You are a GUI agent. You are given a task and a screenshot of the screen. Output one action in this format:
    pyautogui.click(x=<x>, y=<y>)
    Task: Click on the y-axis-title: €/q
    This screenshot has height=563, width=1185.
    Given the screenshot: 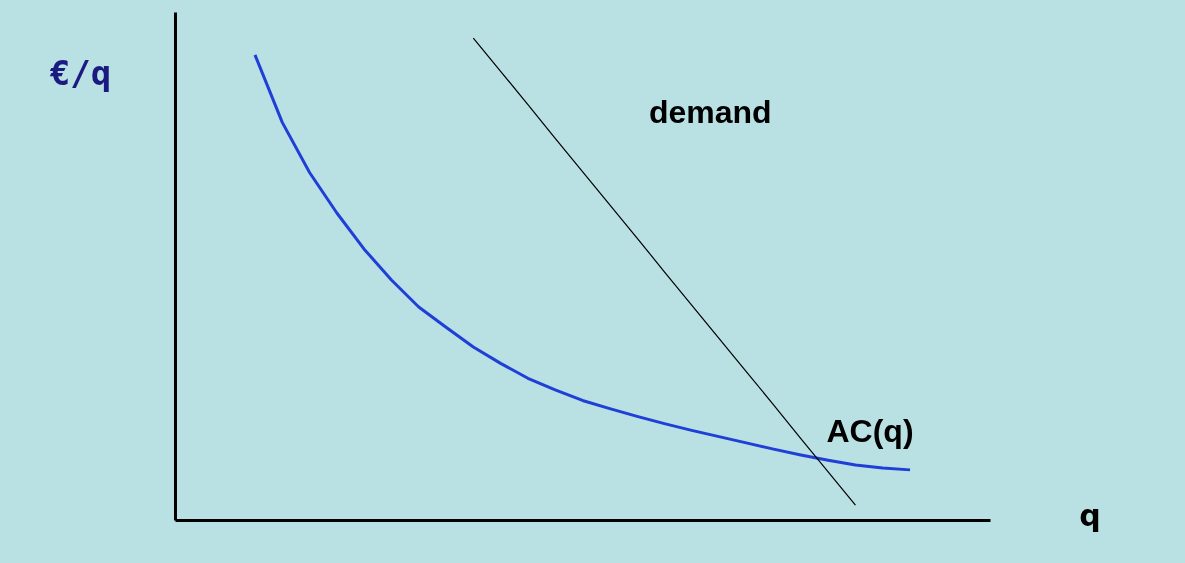 What is the action you would take?
    pyautogui.click(x=80, y=72)
    